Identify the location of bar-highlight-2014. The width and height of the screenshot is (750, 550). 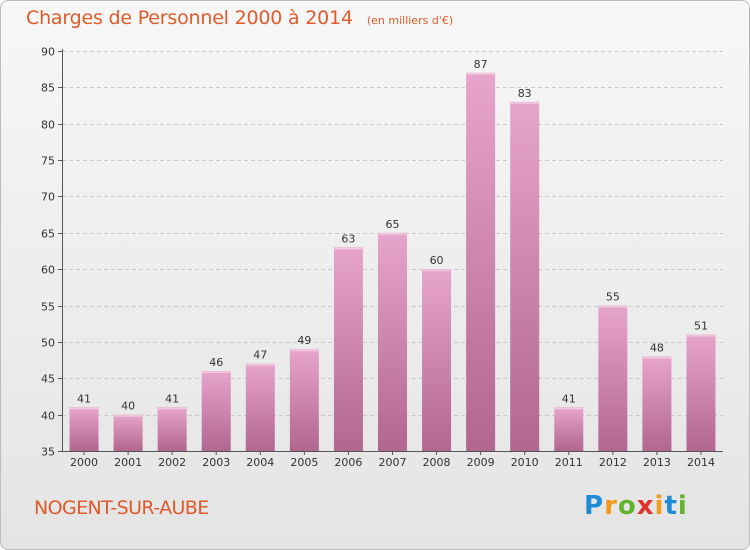
(700, 336).